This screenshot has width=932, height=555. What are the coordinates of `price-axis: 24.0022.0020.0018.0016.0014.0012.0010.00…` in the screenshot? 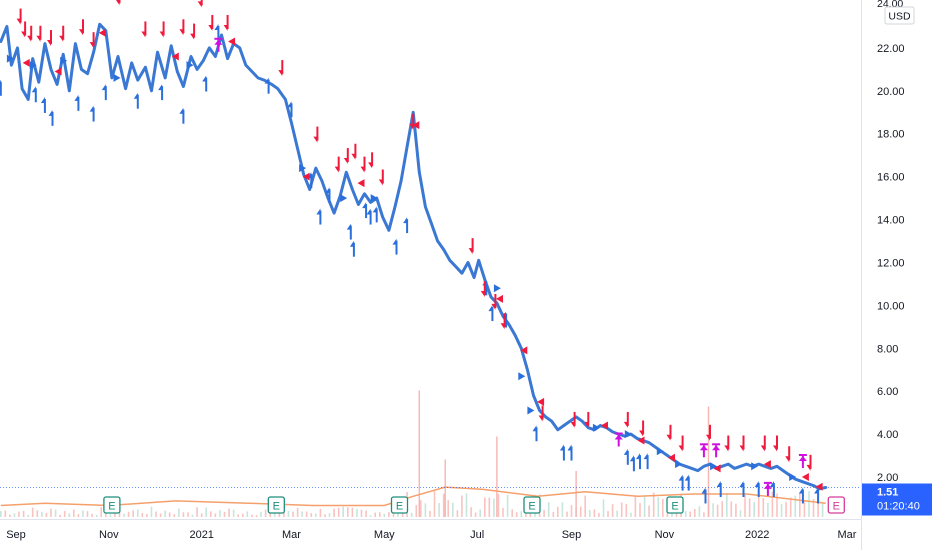 It's located at (897, 275).